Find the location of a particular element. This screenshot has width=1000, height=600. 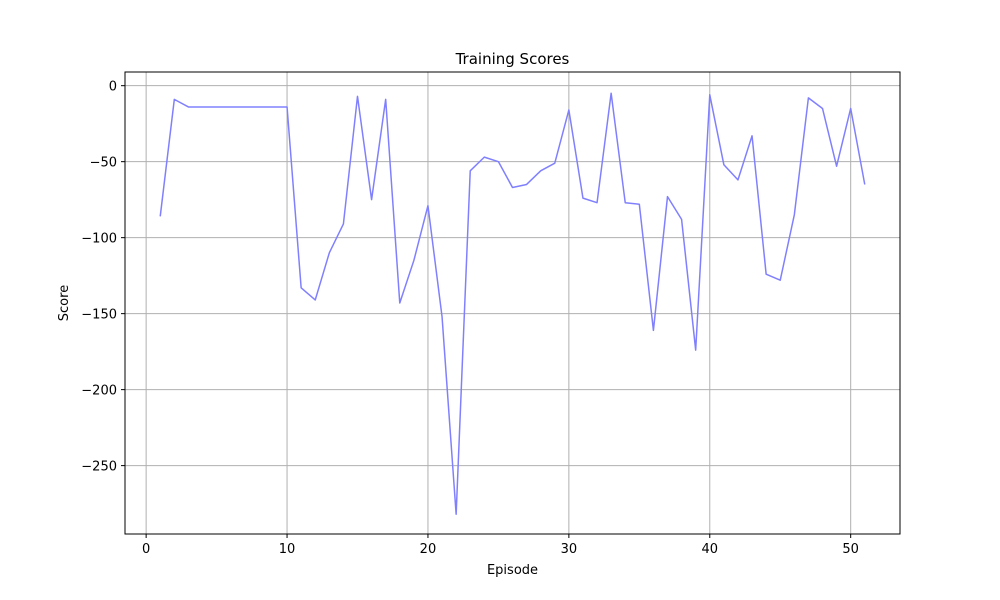

chart-title: Training Scores is located at coordinates (512, 59).